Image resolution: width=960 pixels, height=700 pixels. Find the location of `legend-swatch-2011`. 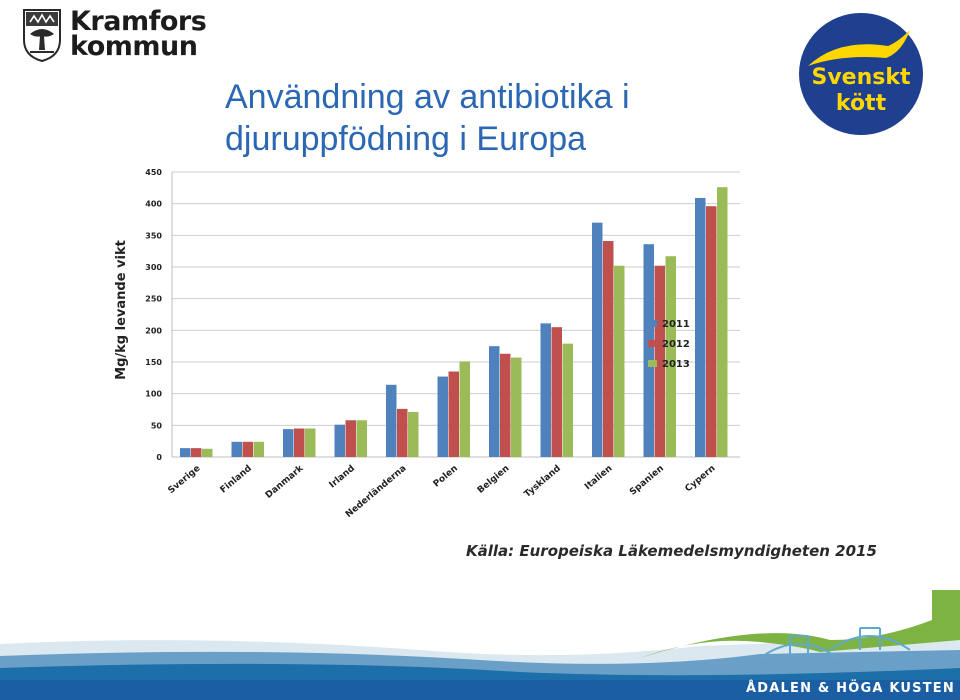

legend-swatch-2011 is located at coordinates (652, 323).